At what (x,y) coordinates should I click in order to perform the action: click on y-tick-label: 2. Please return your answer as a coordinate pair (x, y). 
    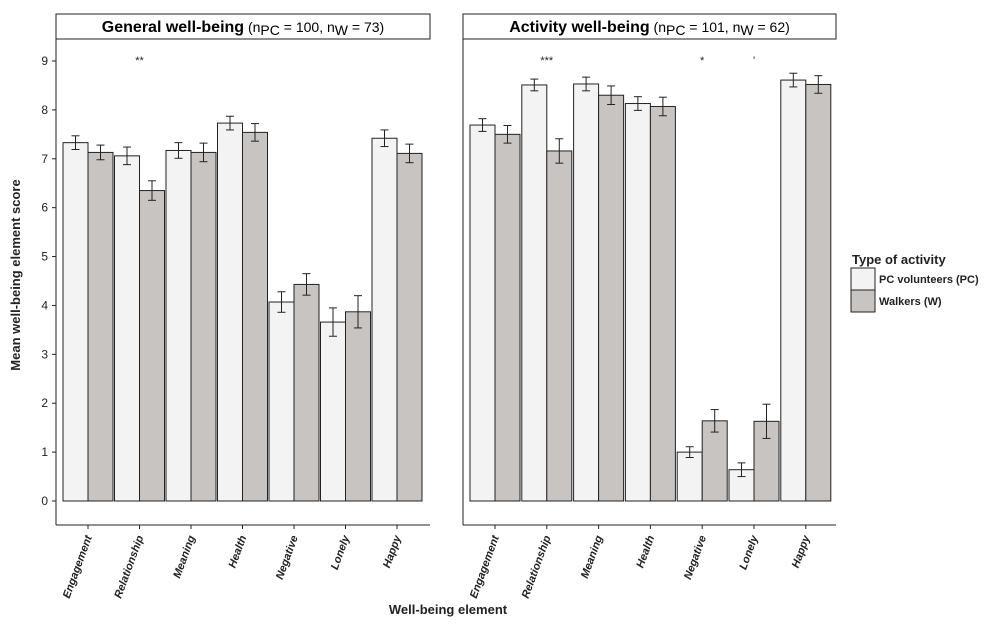
    Looking at the image, I should click on (44, 403).